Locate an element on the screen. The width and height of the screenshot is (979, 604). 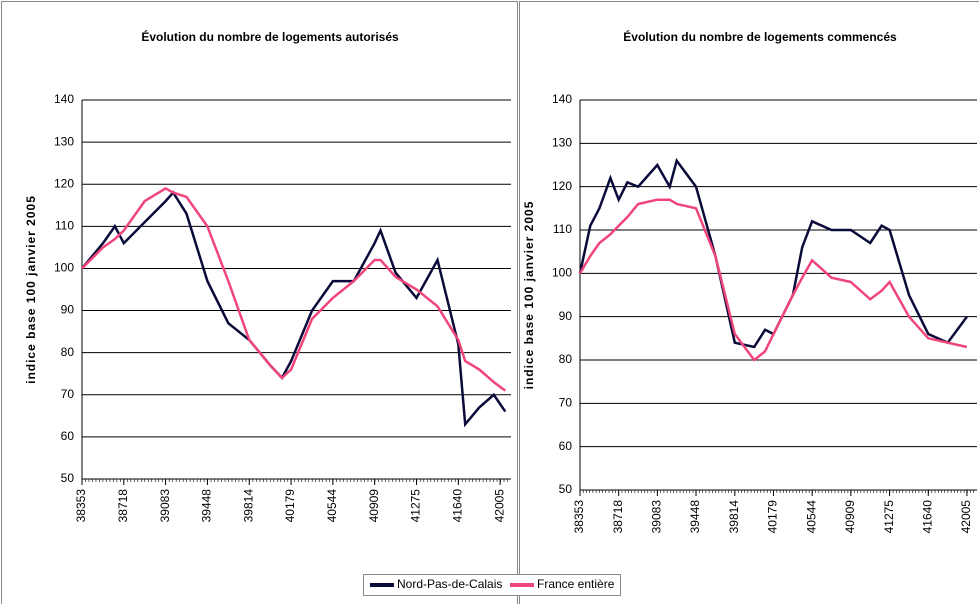
legend-box is located at coordinates (492, 585).